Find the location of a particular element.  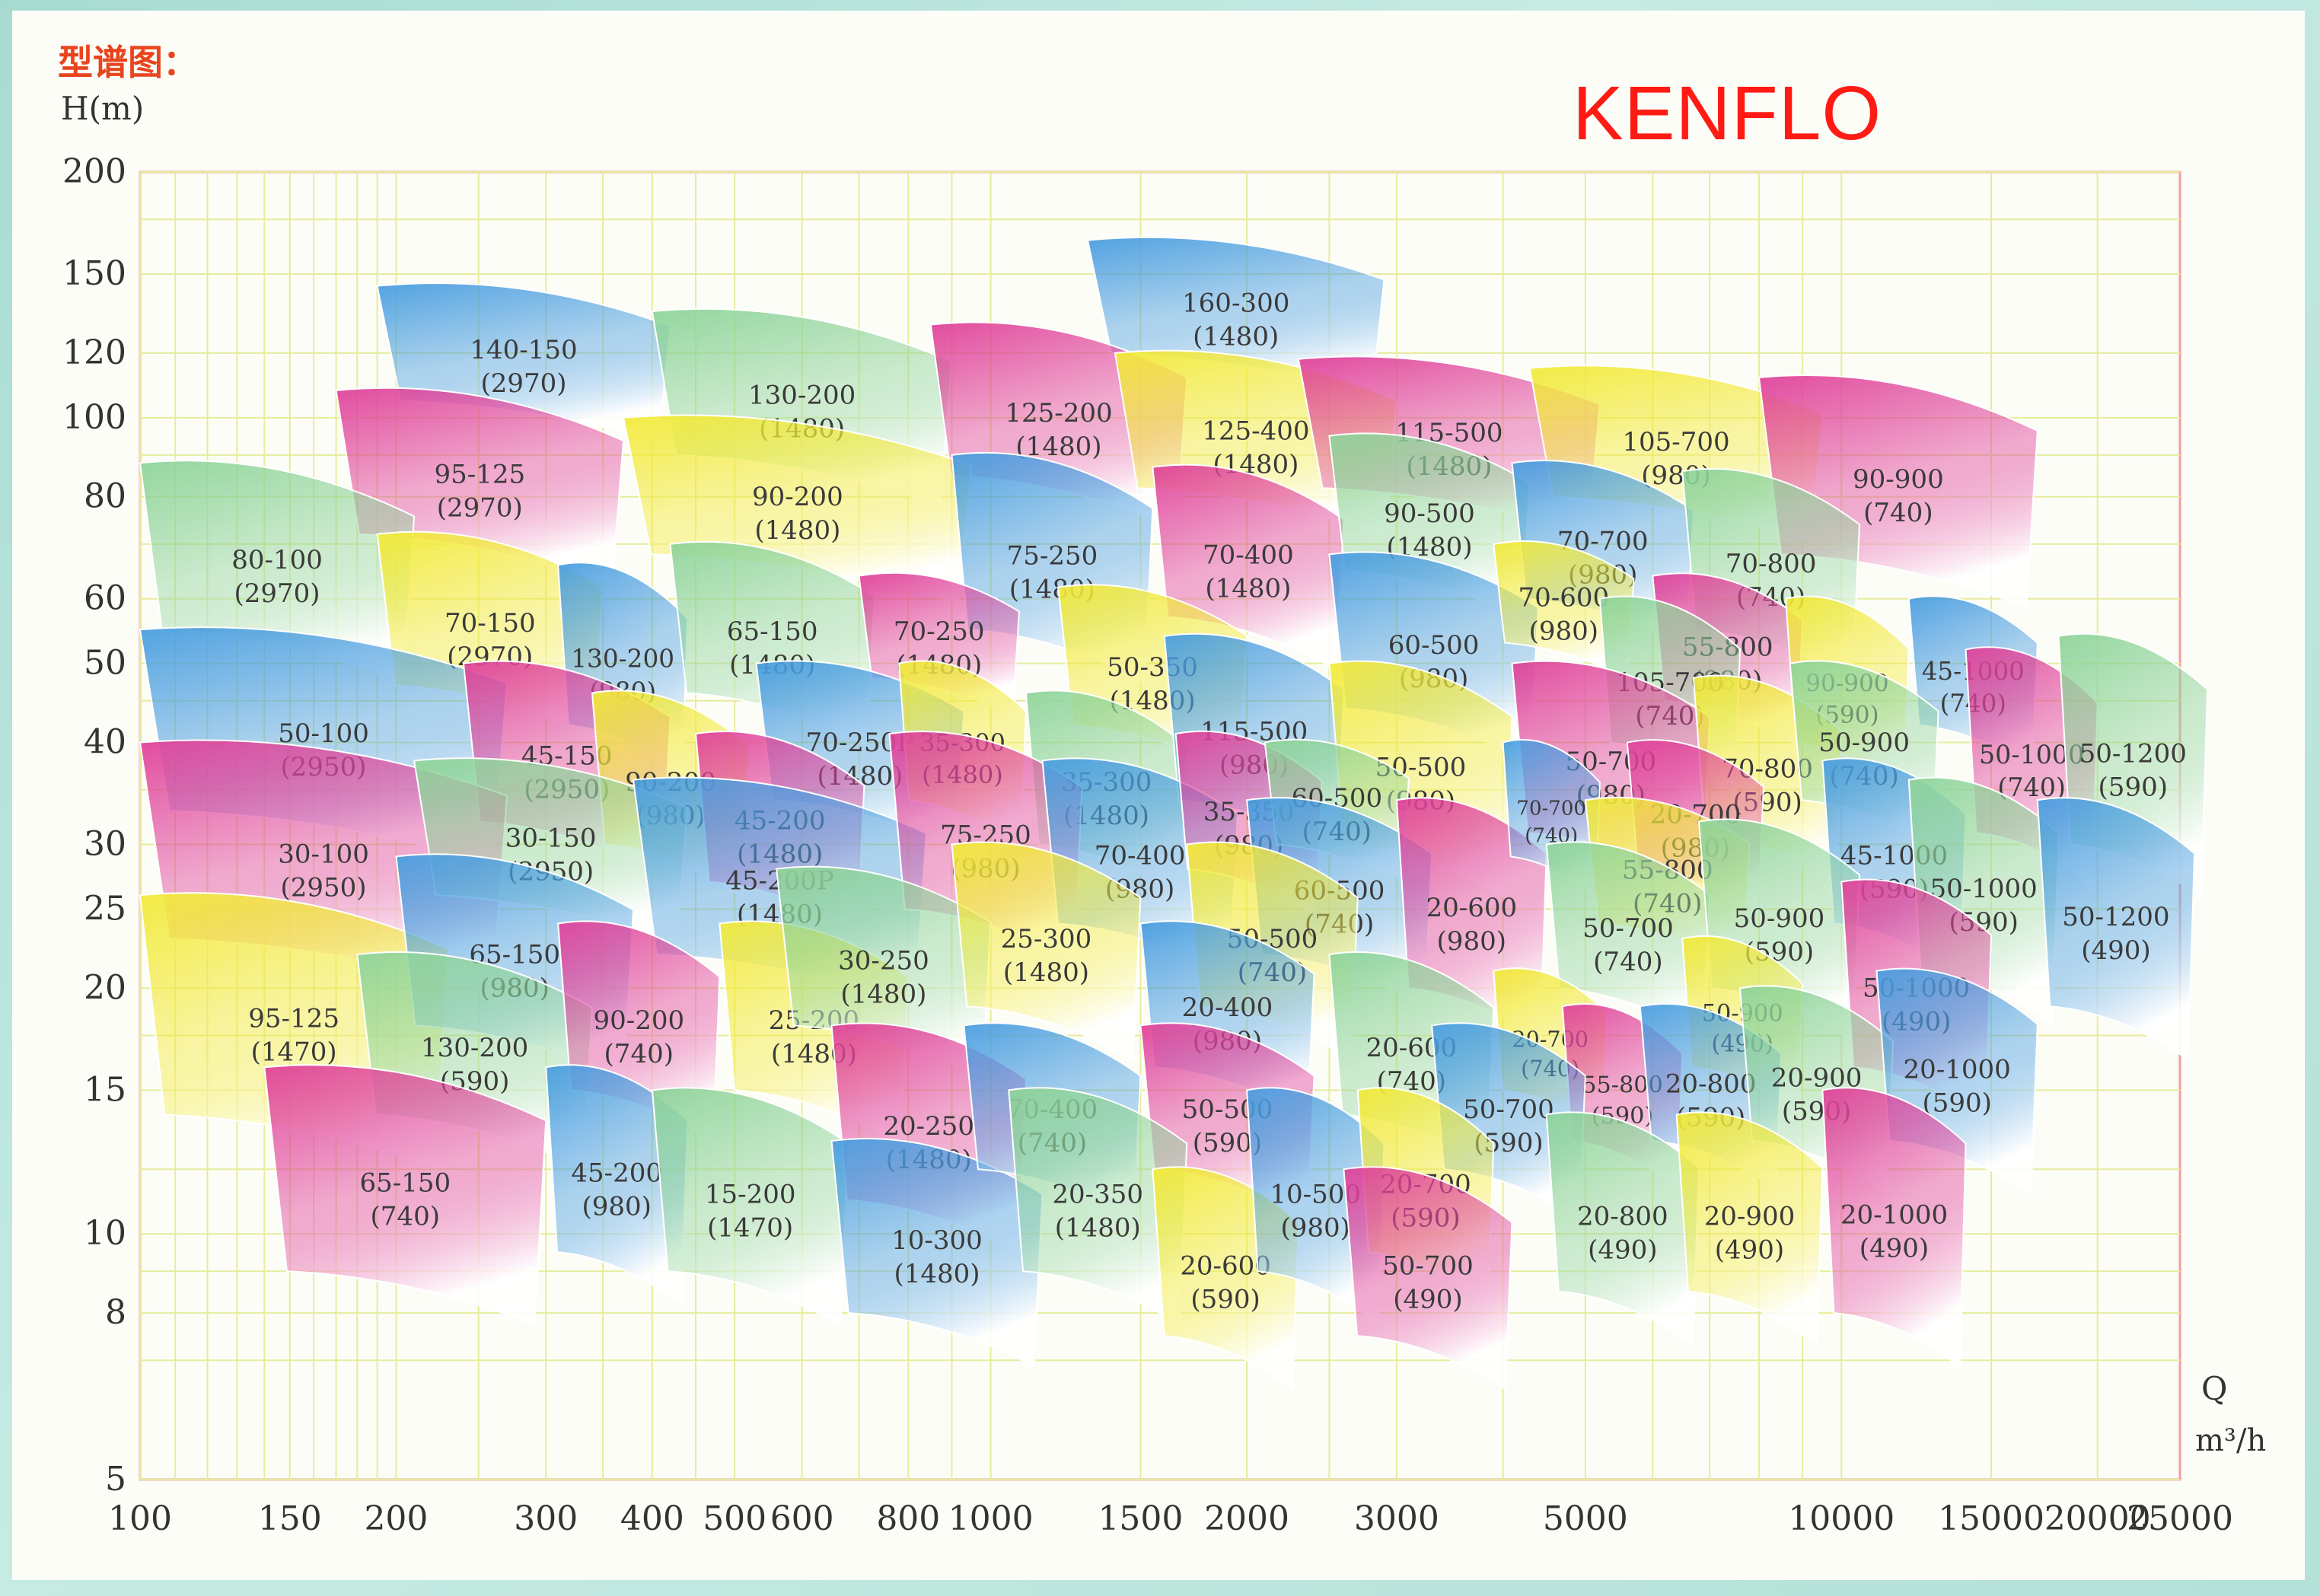

x-tick-label: 2000 is located at coordinates (1246, 1518).